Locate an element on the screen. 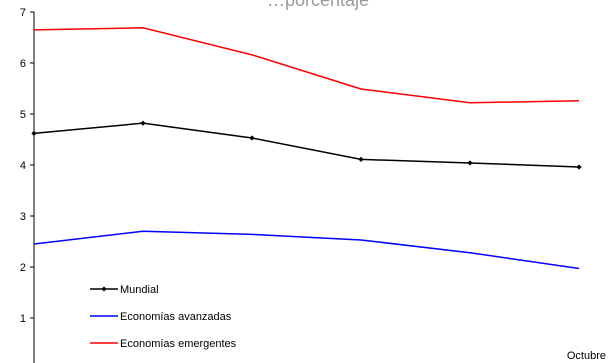  y-tick-label: 2 is located at coordinates (23, 268).